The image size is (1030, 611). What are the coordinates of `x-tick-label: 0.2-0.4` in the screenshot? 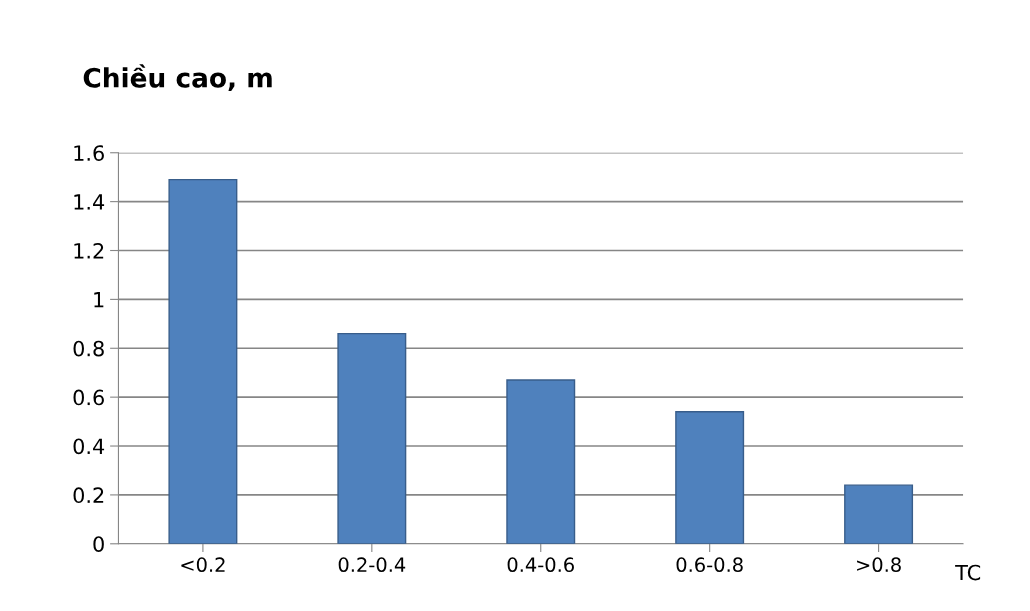 It's located at (372, 565).